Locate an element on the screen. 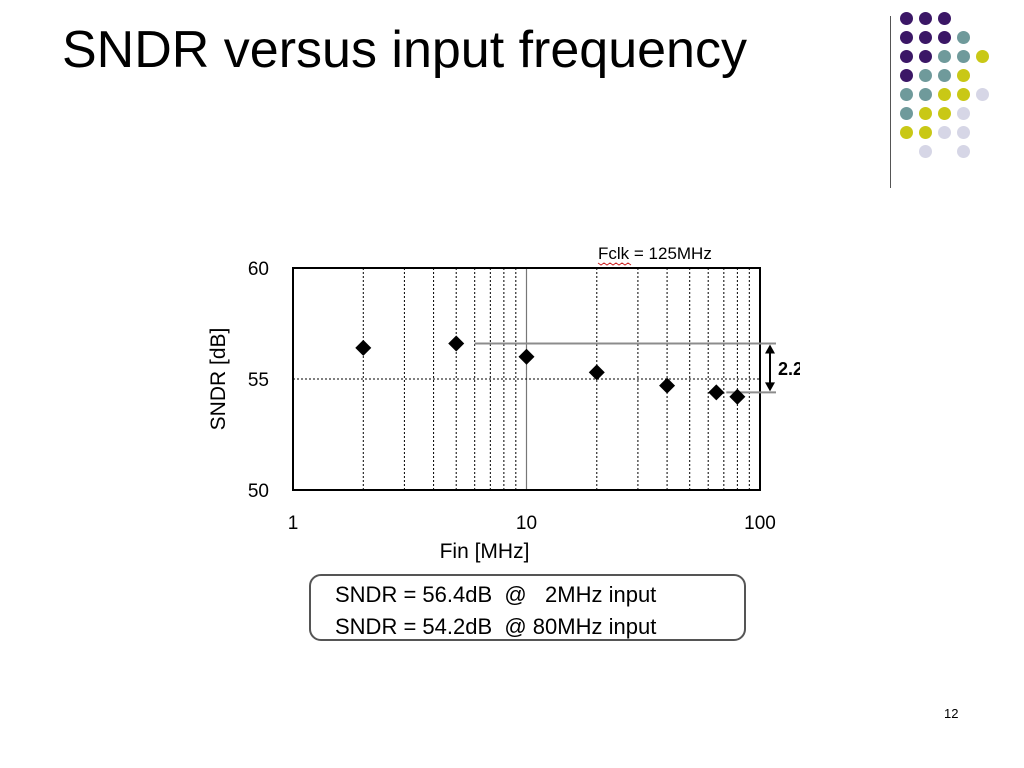  slide-title: SNDR versus input frequency is located at coordinates (404, 50).